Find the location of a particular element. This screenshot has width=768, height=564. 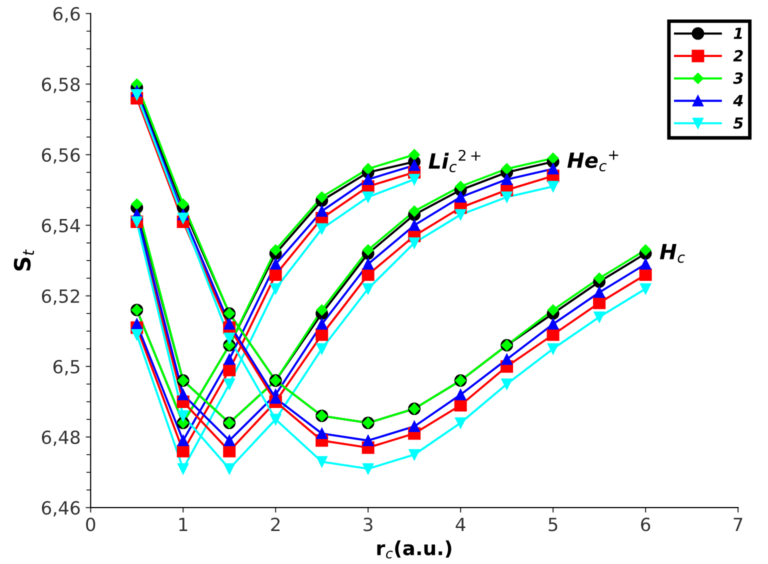

x-tick-label: 4 is located at coordinates (461, 525).